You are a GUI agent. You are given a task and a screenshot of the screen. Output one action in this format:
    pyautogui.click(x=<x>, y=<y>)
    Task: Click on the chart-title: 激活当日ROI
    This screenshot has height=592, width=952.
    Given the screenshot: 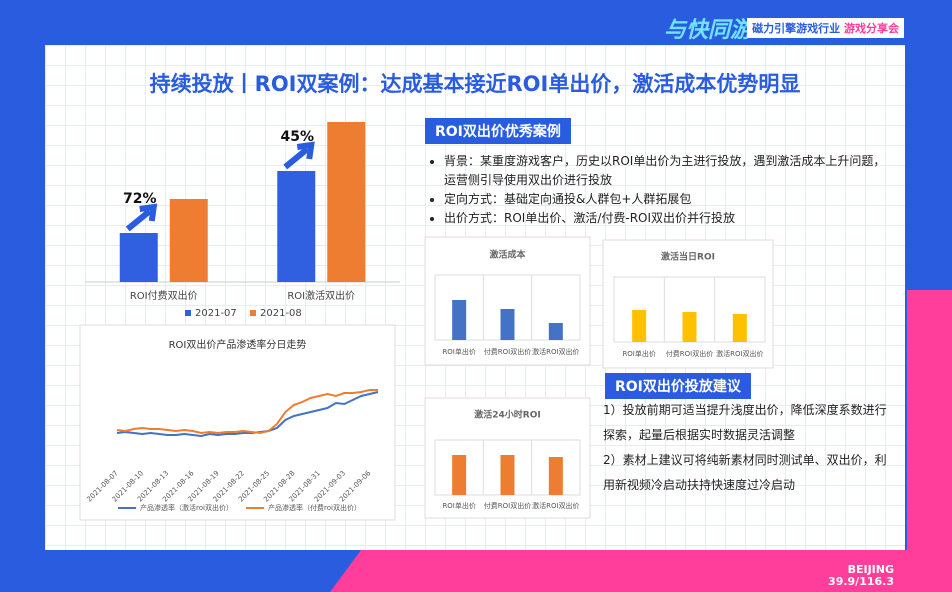 What is the action you would take?
    pyautogui.click(x=688, y=257)
    